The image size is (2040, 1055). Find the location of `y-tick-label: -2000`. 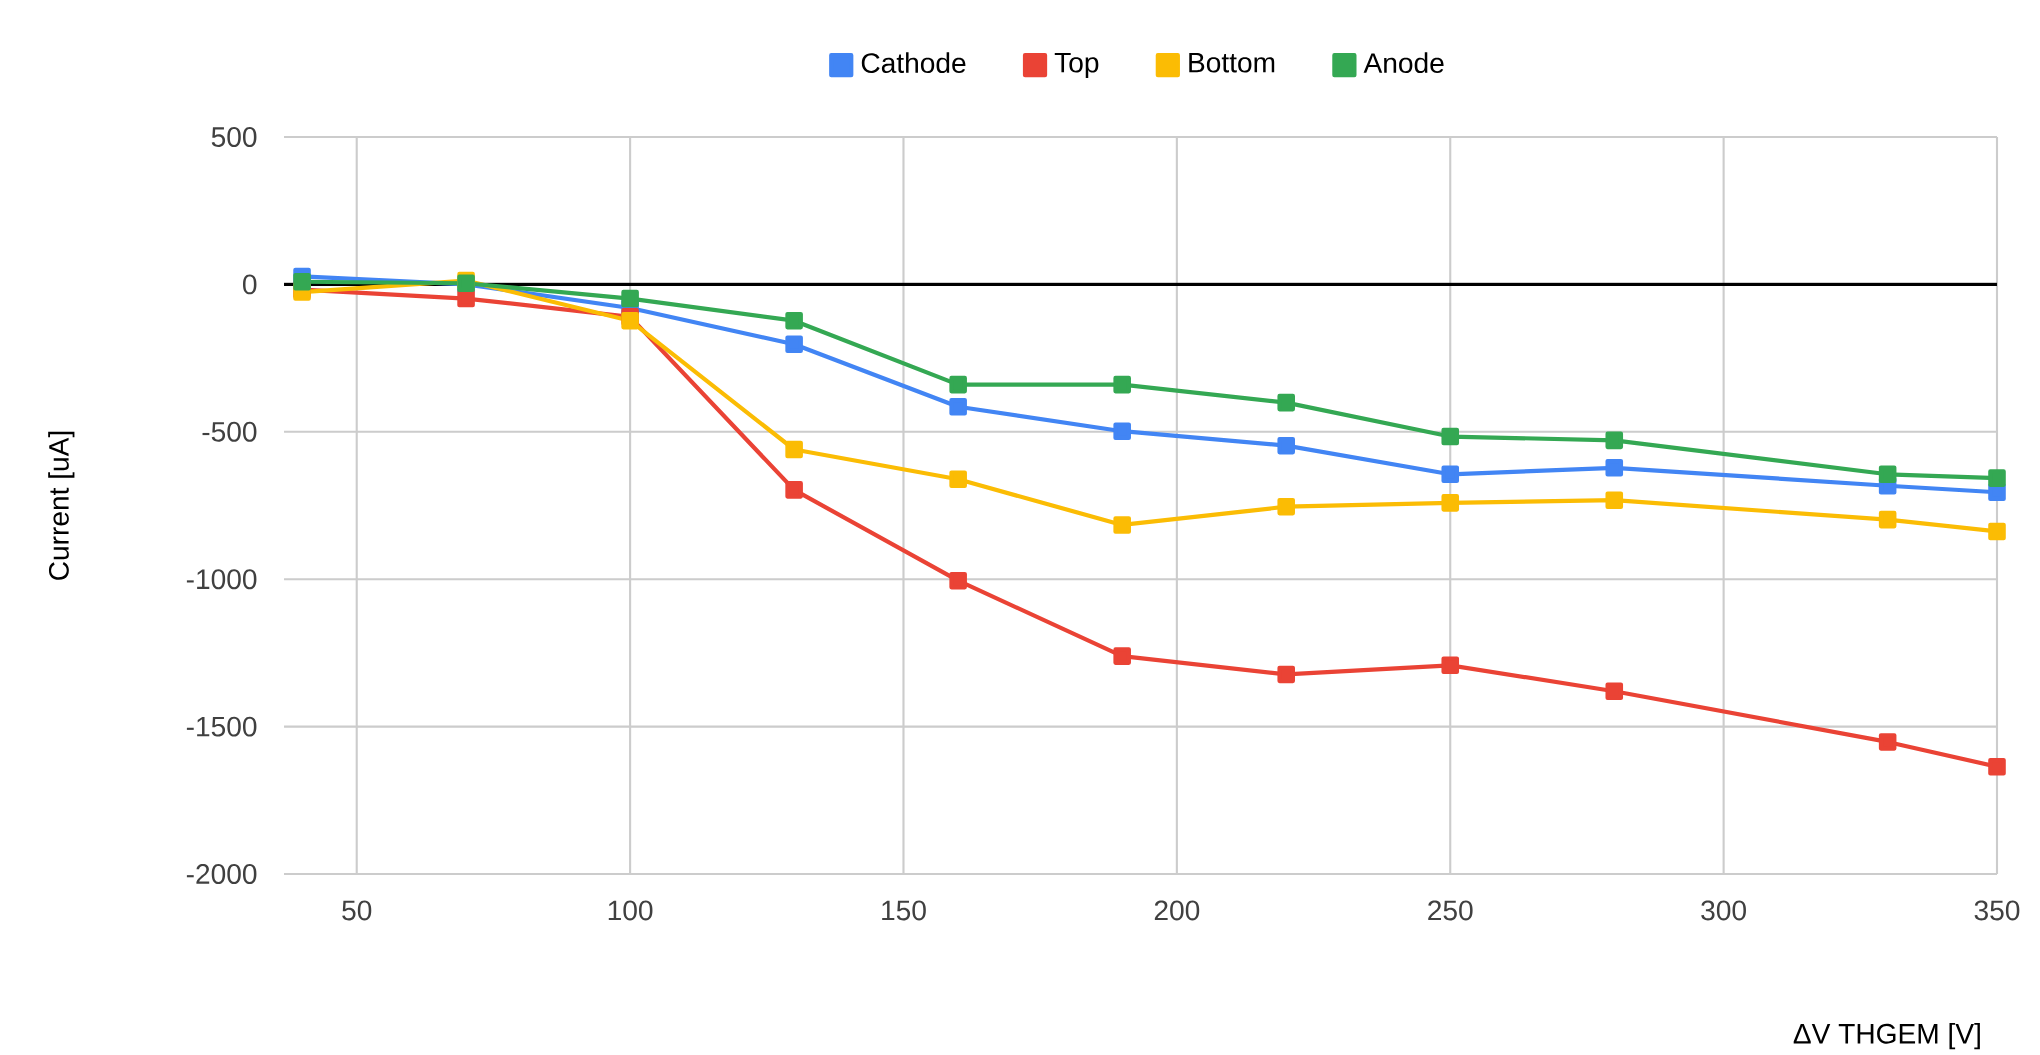

y-tick-label: -2000 is located at coordinates (221, 874).